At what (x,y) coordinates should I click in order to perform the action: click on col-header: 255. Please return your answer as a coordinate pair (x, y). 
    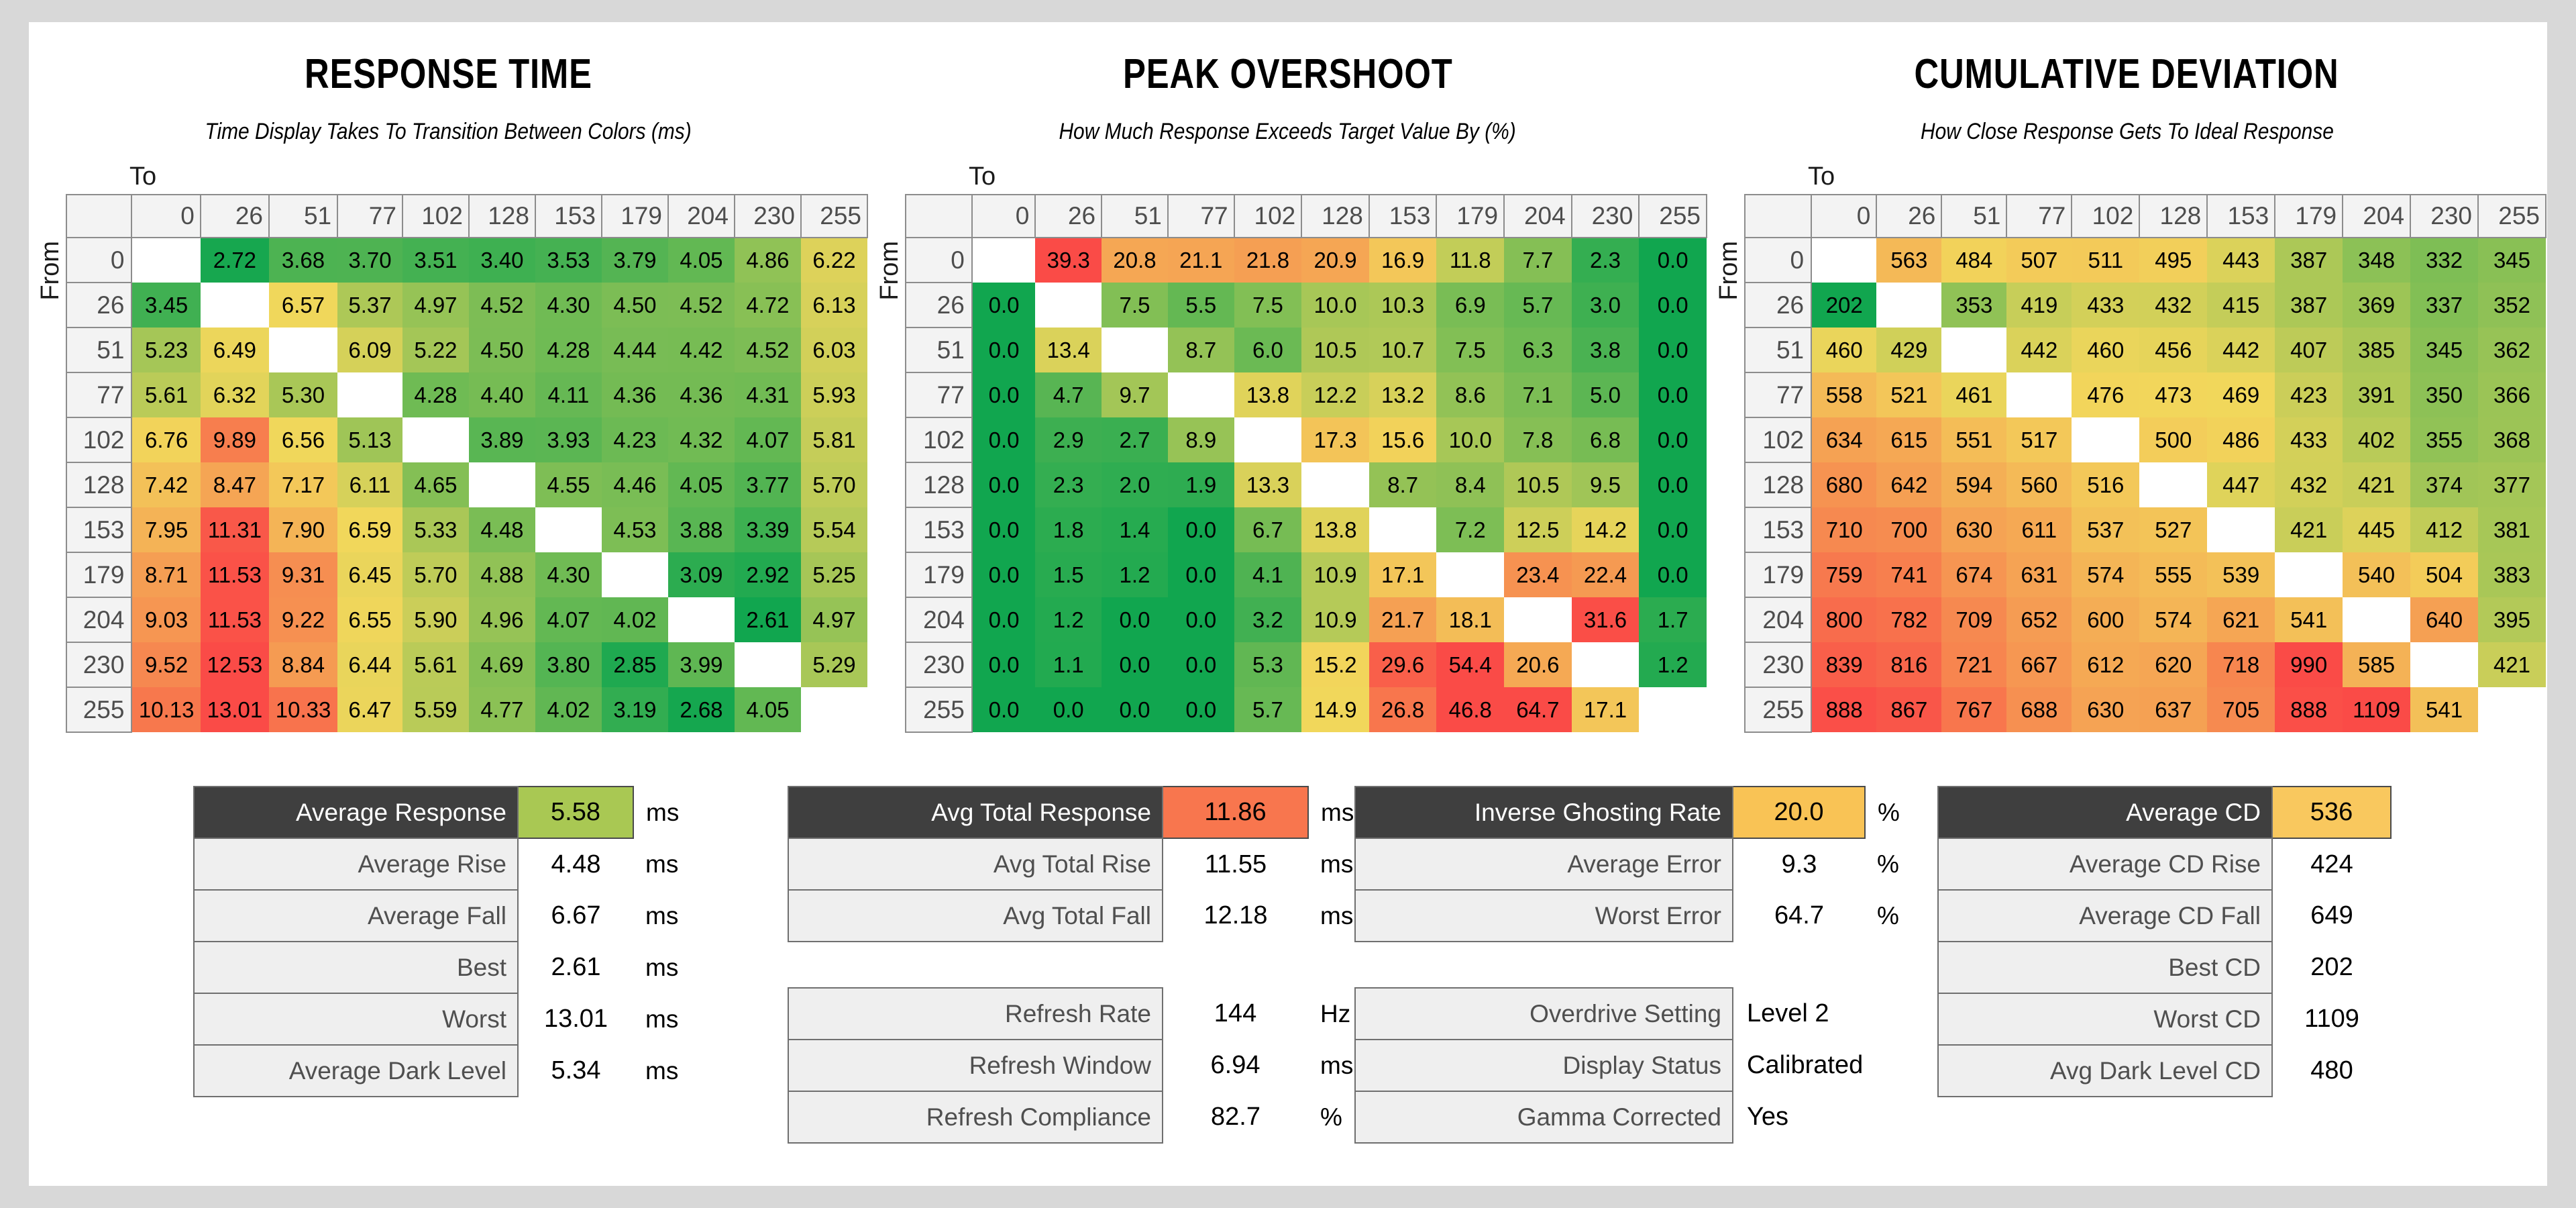
    Looking at the image, I should click on (1672, 217).